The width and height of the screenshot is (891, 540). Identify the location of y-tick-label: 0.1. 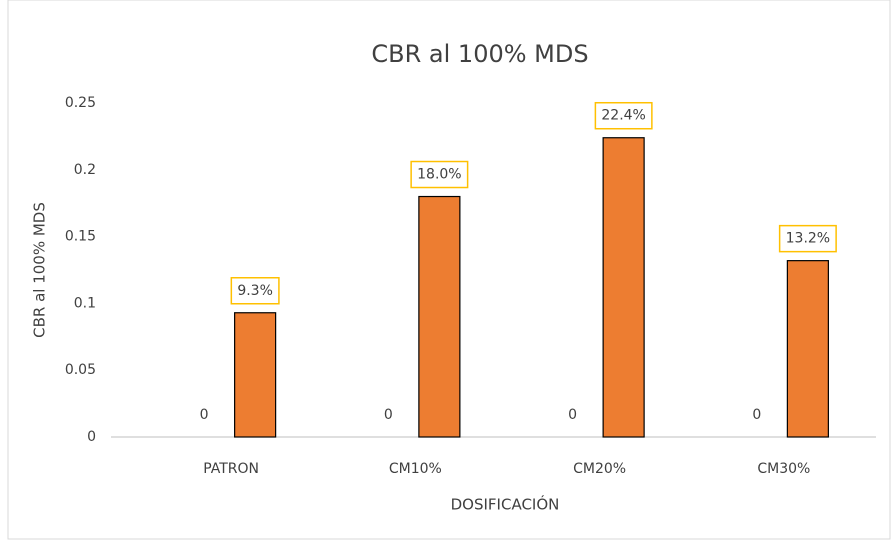
(85, 303).